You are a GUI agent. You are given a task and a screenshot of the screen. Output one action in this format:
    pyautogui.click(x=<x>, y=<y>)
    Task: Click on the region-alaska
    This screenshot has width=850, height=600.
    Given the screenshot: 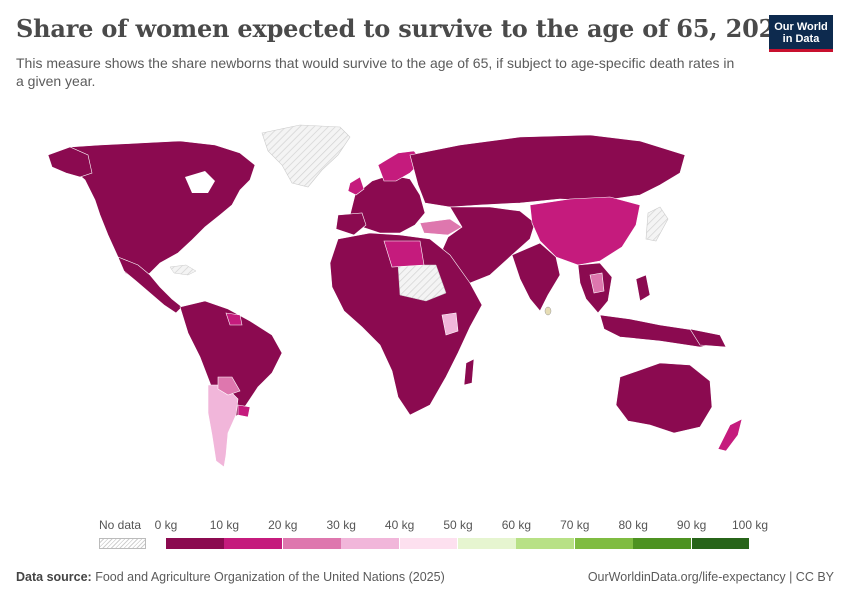 What is the action you would take?
    pyautogui.click(x=70, y=162)
    